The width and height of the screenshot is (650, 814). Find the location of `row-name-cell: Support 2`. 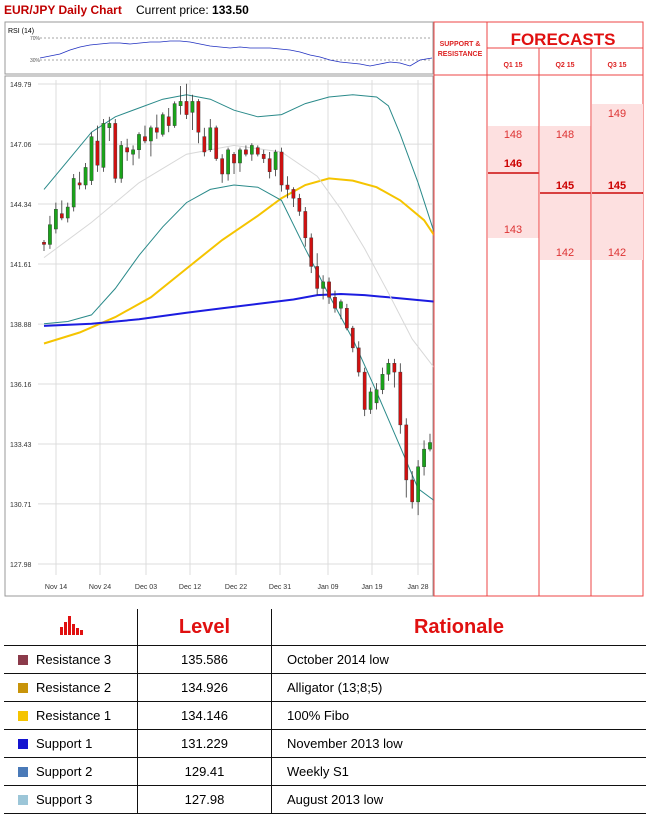

row-name-cell: Support 2 is located at coordinates (71, 771).